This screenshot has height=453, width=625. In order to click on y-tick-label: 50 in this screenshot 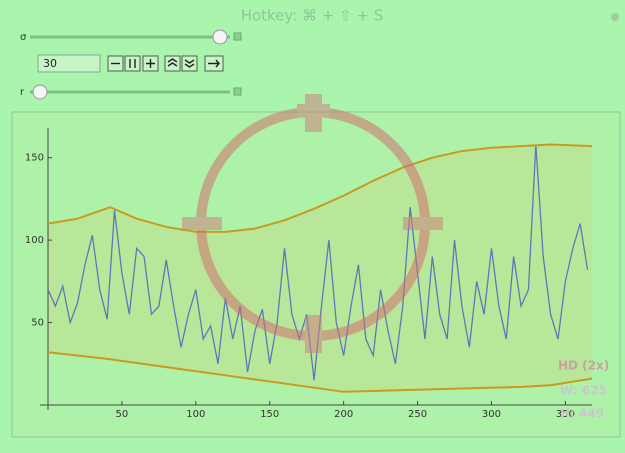, I will do `click(37, 323)`.